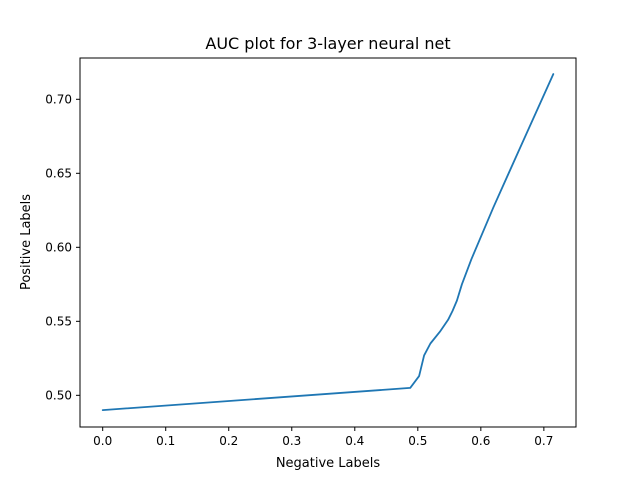  Describe the element at coordinates (58, 99) in the screenshot. I see `y-tick-label: 0.70` at that location.